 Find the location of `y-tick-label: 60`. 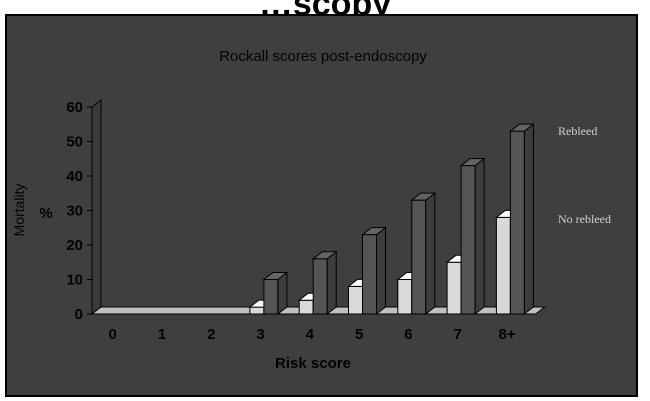

y-tick-label: 60 is located at coordinates (74, 107).